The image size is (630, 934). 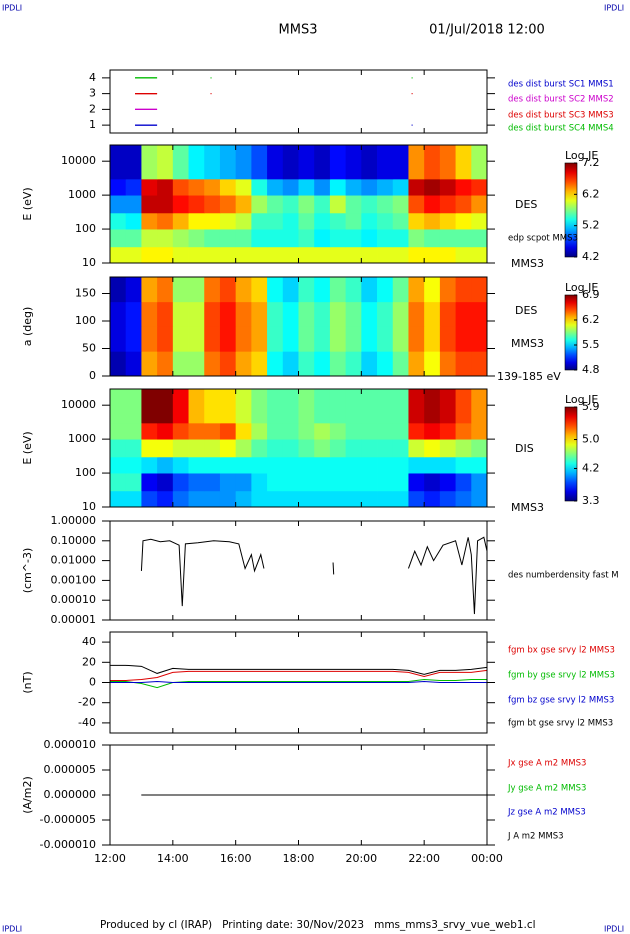 I want to click on panel-label: 139-185 eV, so click(x=529, y=376).